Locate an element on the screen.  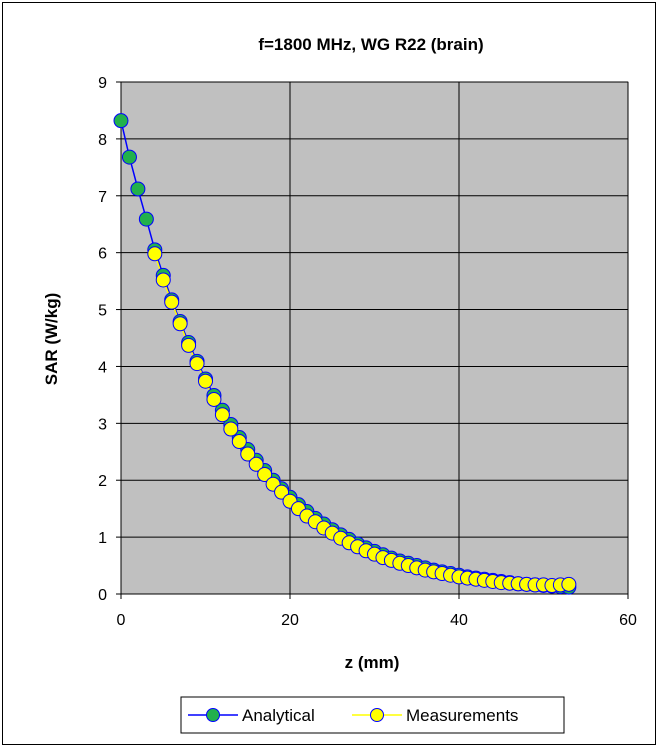
y-tick-label: 4 is located at coordinates (102, 367).